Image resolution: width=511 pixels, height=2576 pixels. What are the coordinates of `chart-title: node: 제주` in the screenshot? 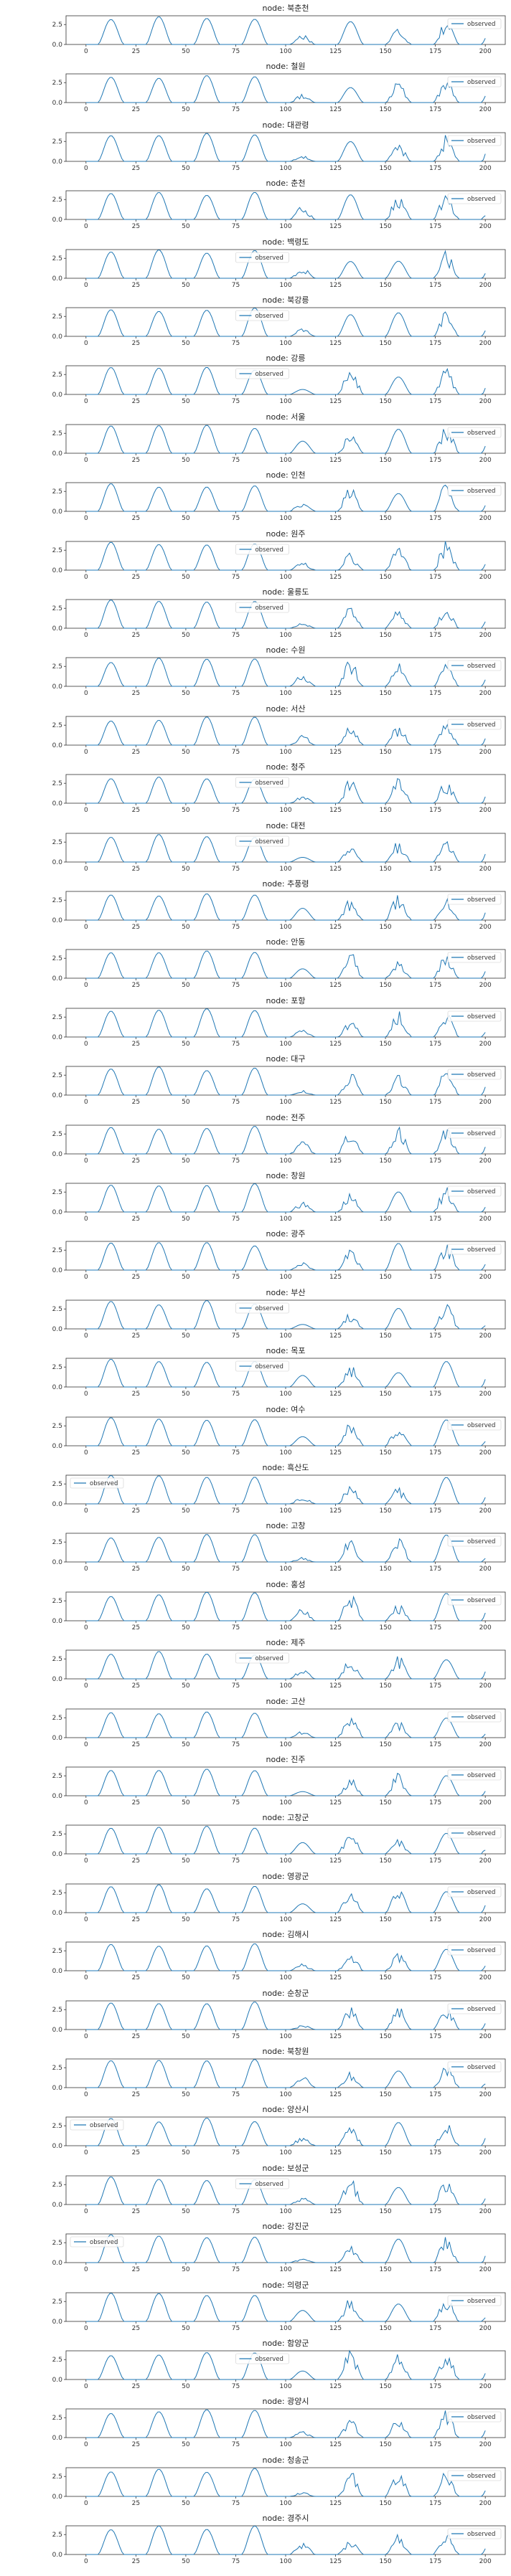 It's located at (286, 1642).